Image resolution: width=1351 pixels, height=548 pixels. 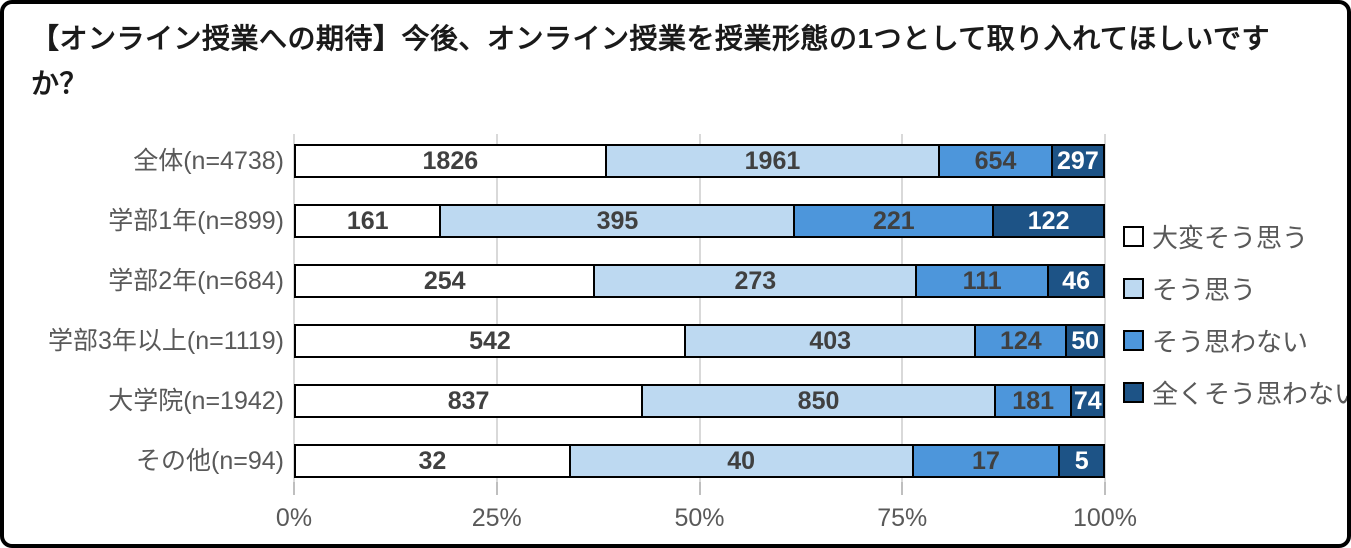 I want to click on stacked-bar: 254 273 111 46, so click(x=699, y=281).